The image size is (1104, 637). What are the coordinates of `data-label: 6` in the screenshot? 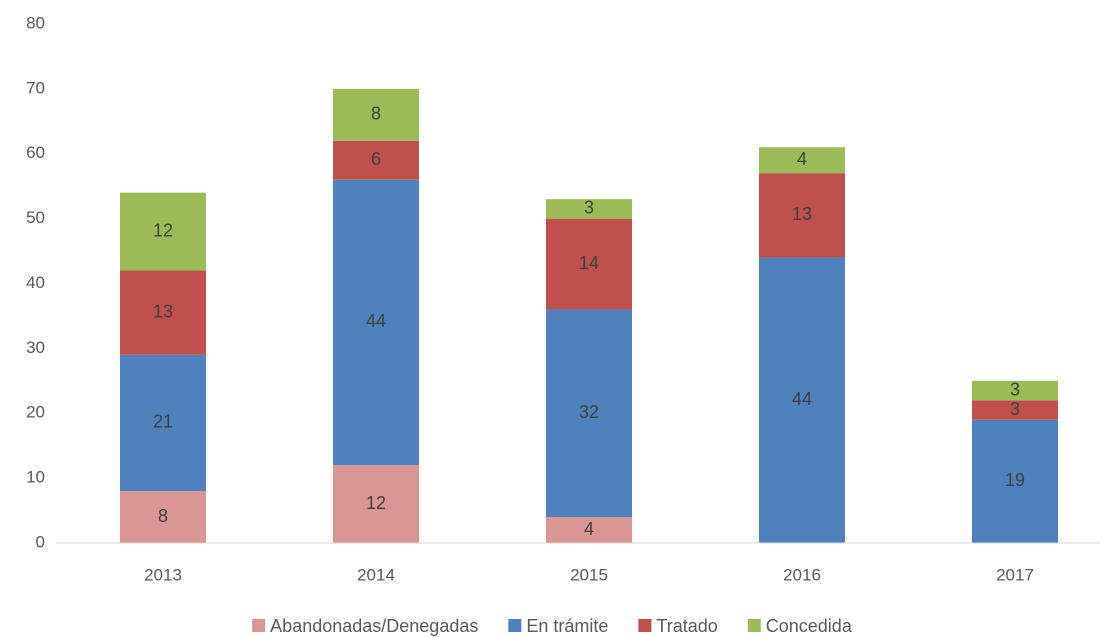 It's located at (376, 159).